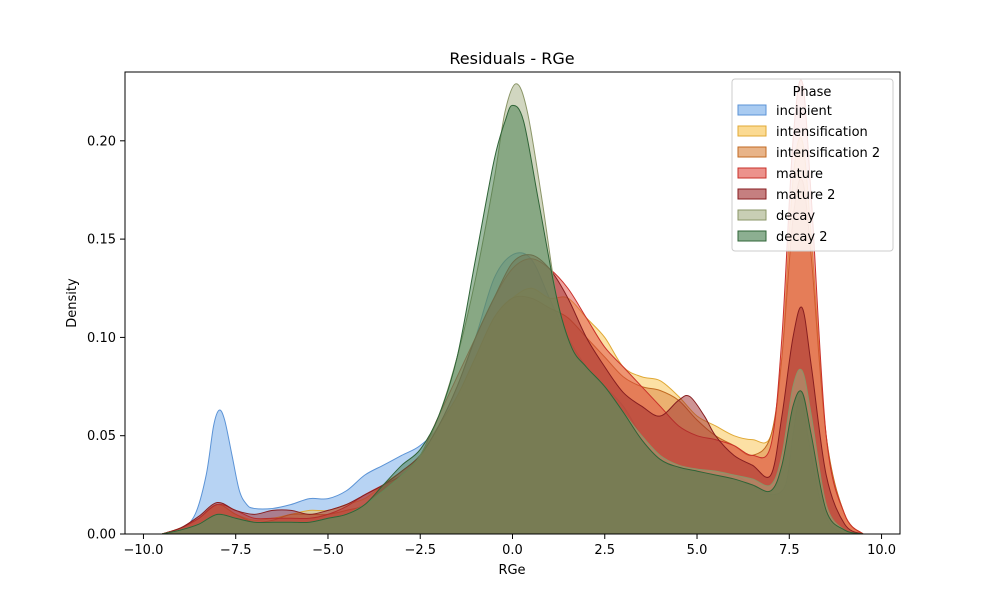  I want to click on x-tick-label: 10.0, so click(881, 550).